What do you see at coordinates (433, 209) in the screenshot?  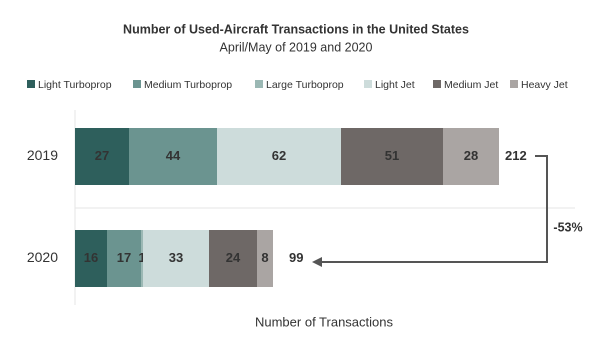 I see `change-arrow` at bounding box center [433, 209].